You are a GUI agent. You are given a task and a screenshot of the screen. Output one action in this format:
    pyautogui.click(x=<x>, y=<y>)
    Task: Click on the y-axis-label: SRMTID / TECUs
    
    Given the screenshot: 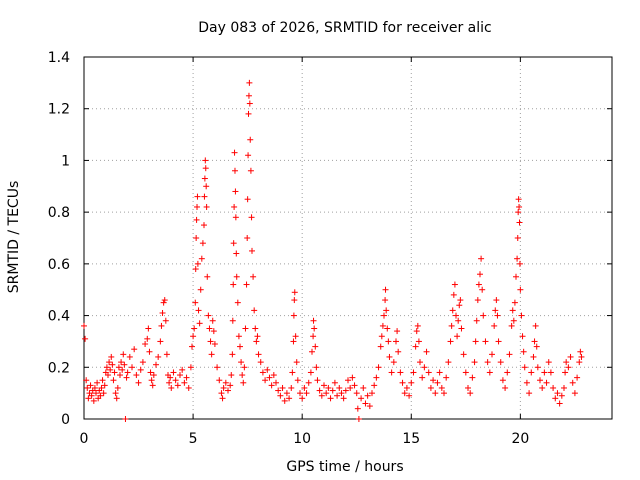 What is the action you would take?
    pyautogui.click(x=14, y=237)
    